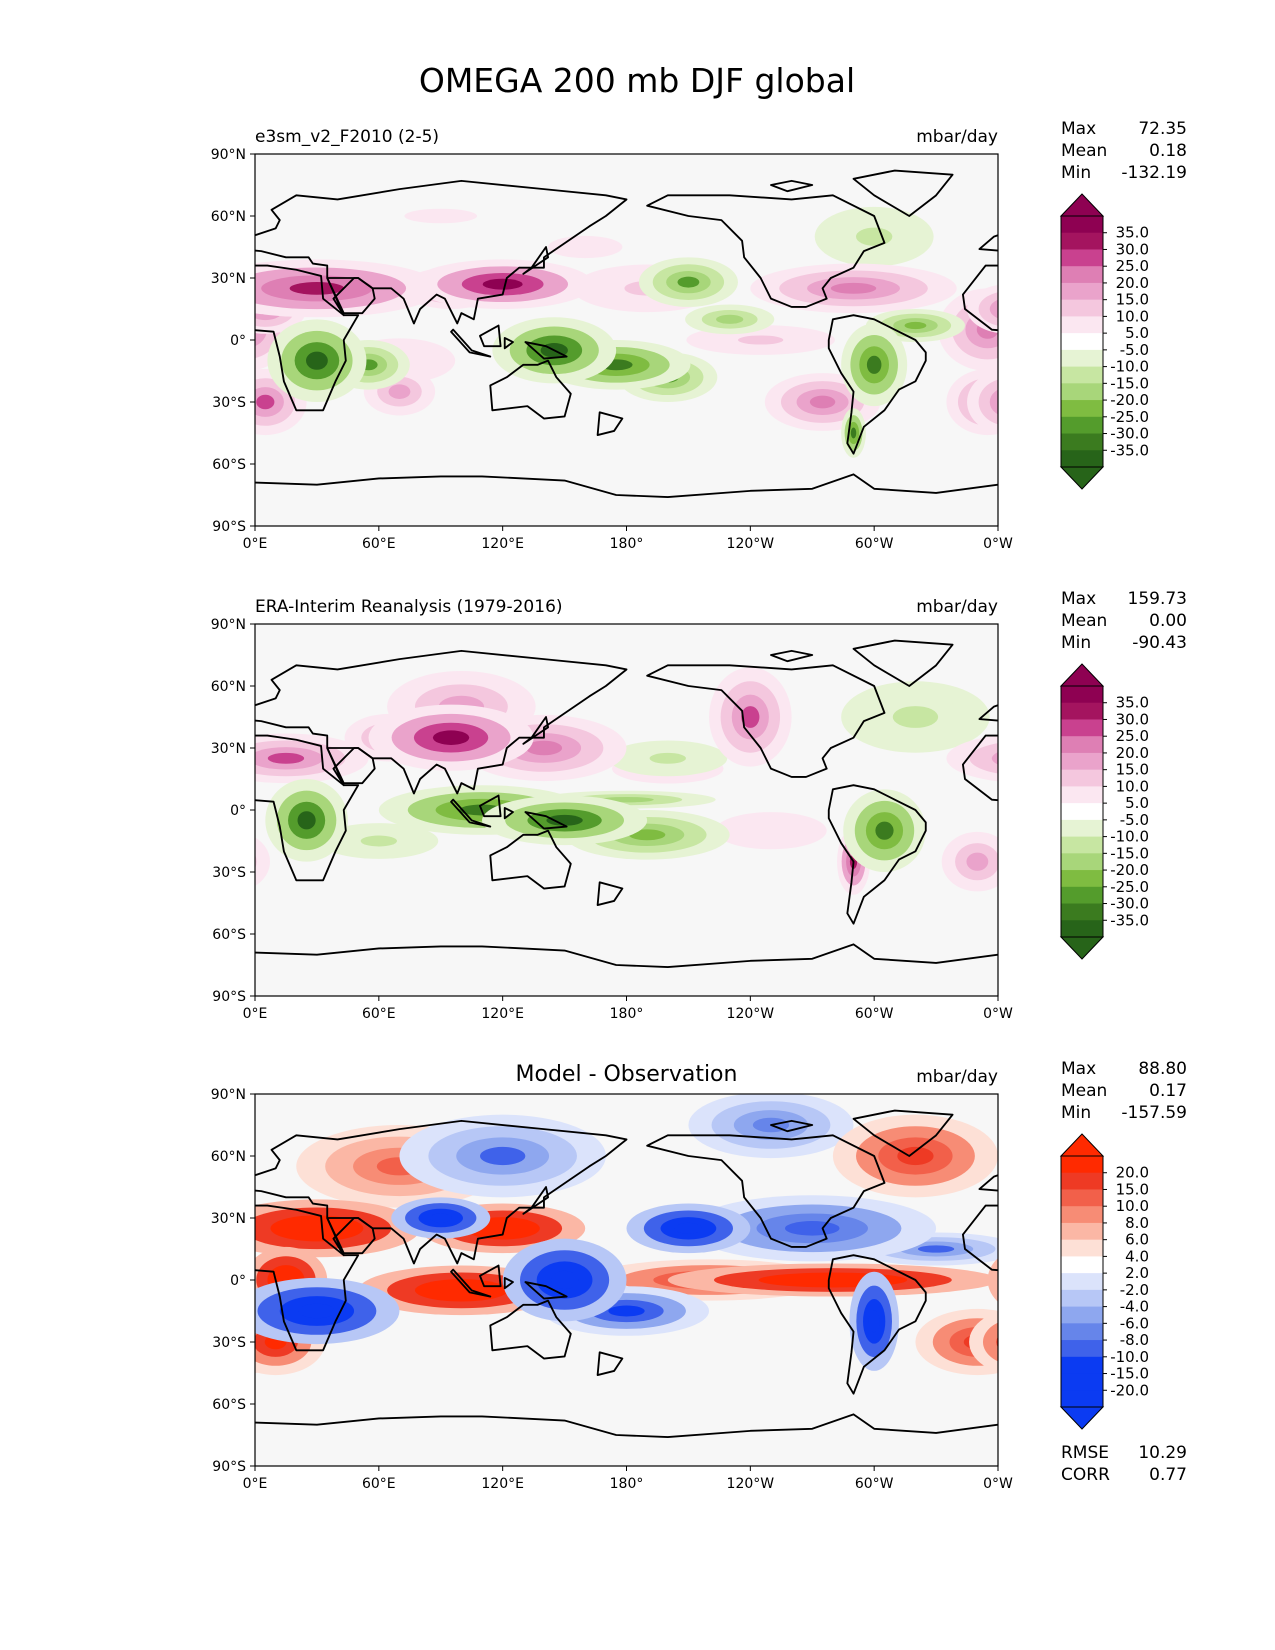 This screenshot has height=1650, width=1275. What do you see at coordinates (1134, 1340) in the screenshot?
I see `colorbar-label: -8.0` at bounding box center [1134, 1340].